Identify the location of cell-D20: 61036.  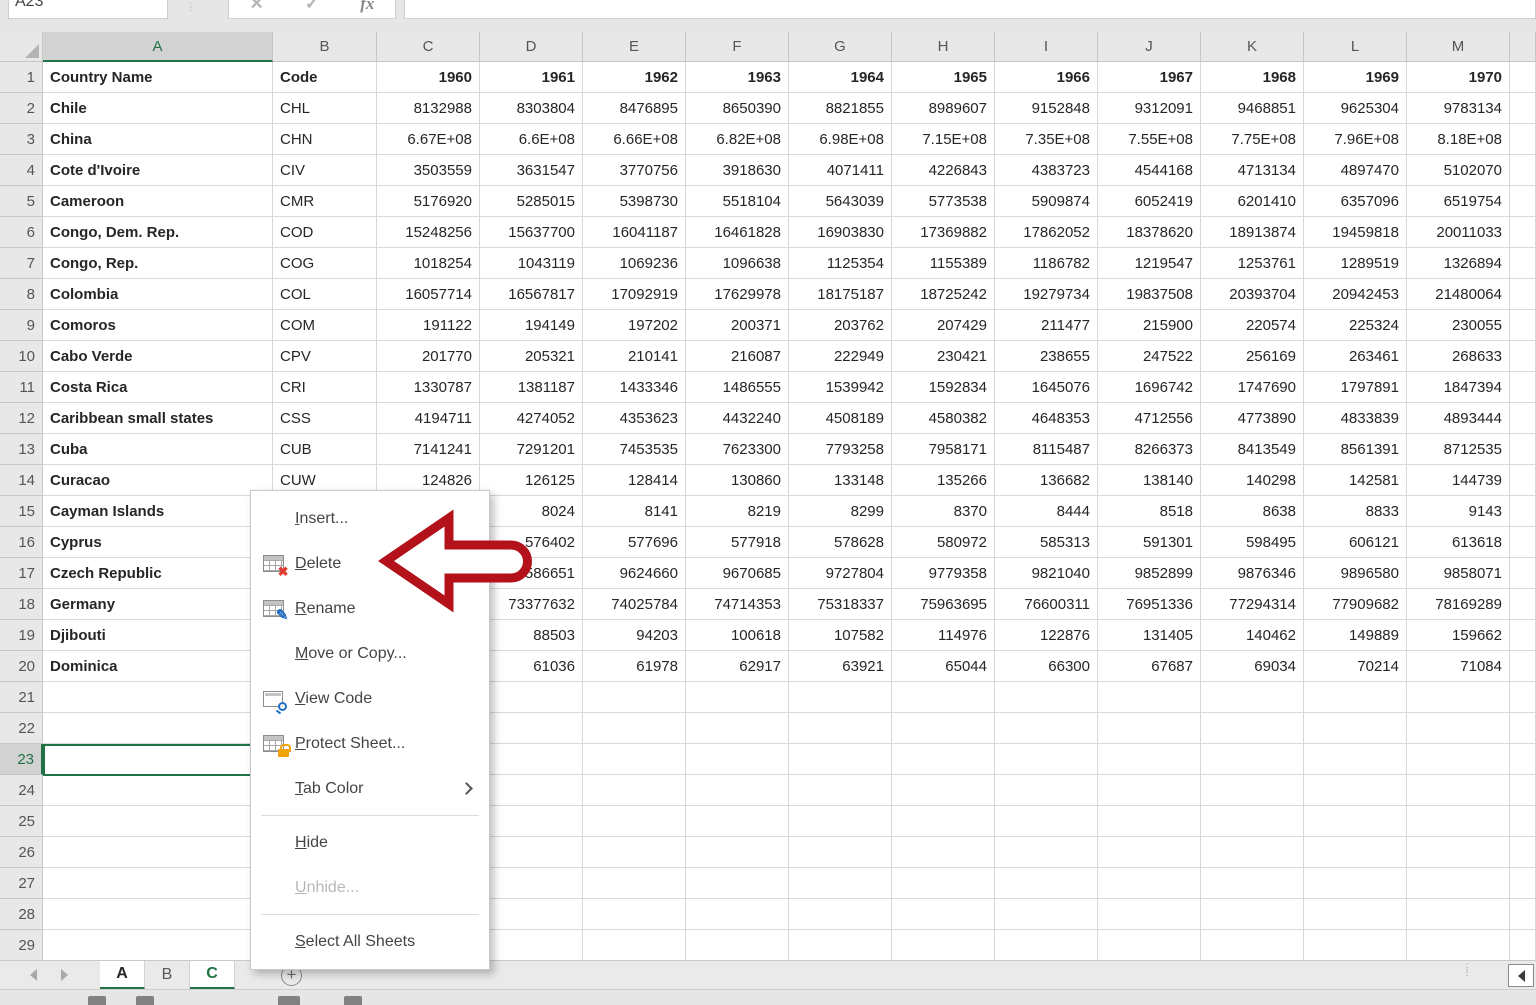
(531, 666).